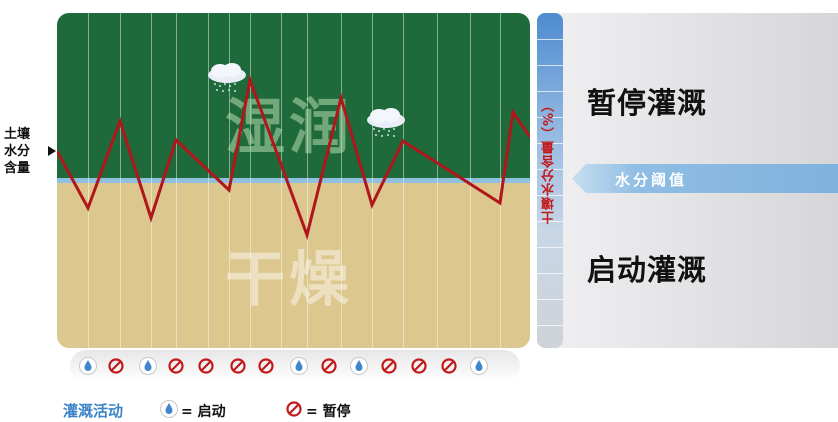 This screenshot has width=838, height=422. What do you see at coordinates (17, 168) in the screenshot?
I see `y-annotation-line: 含量` at bounding box center [17, 168].